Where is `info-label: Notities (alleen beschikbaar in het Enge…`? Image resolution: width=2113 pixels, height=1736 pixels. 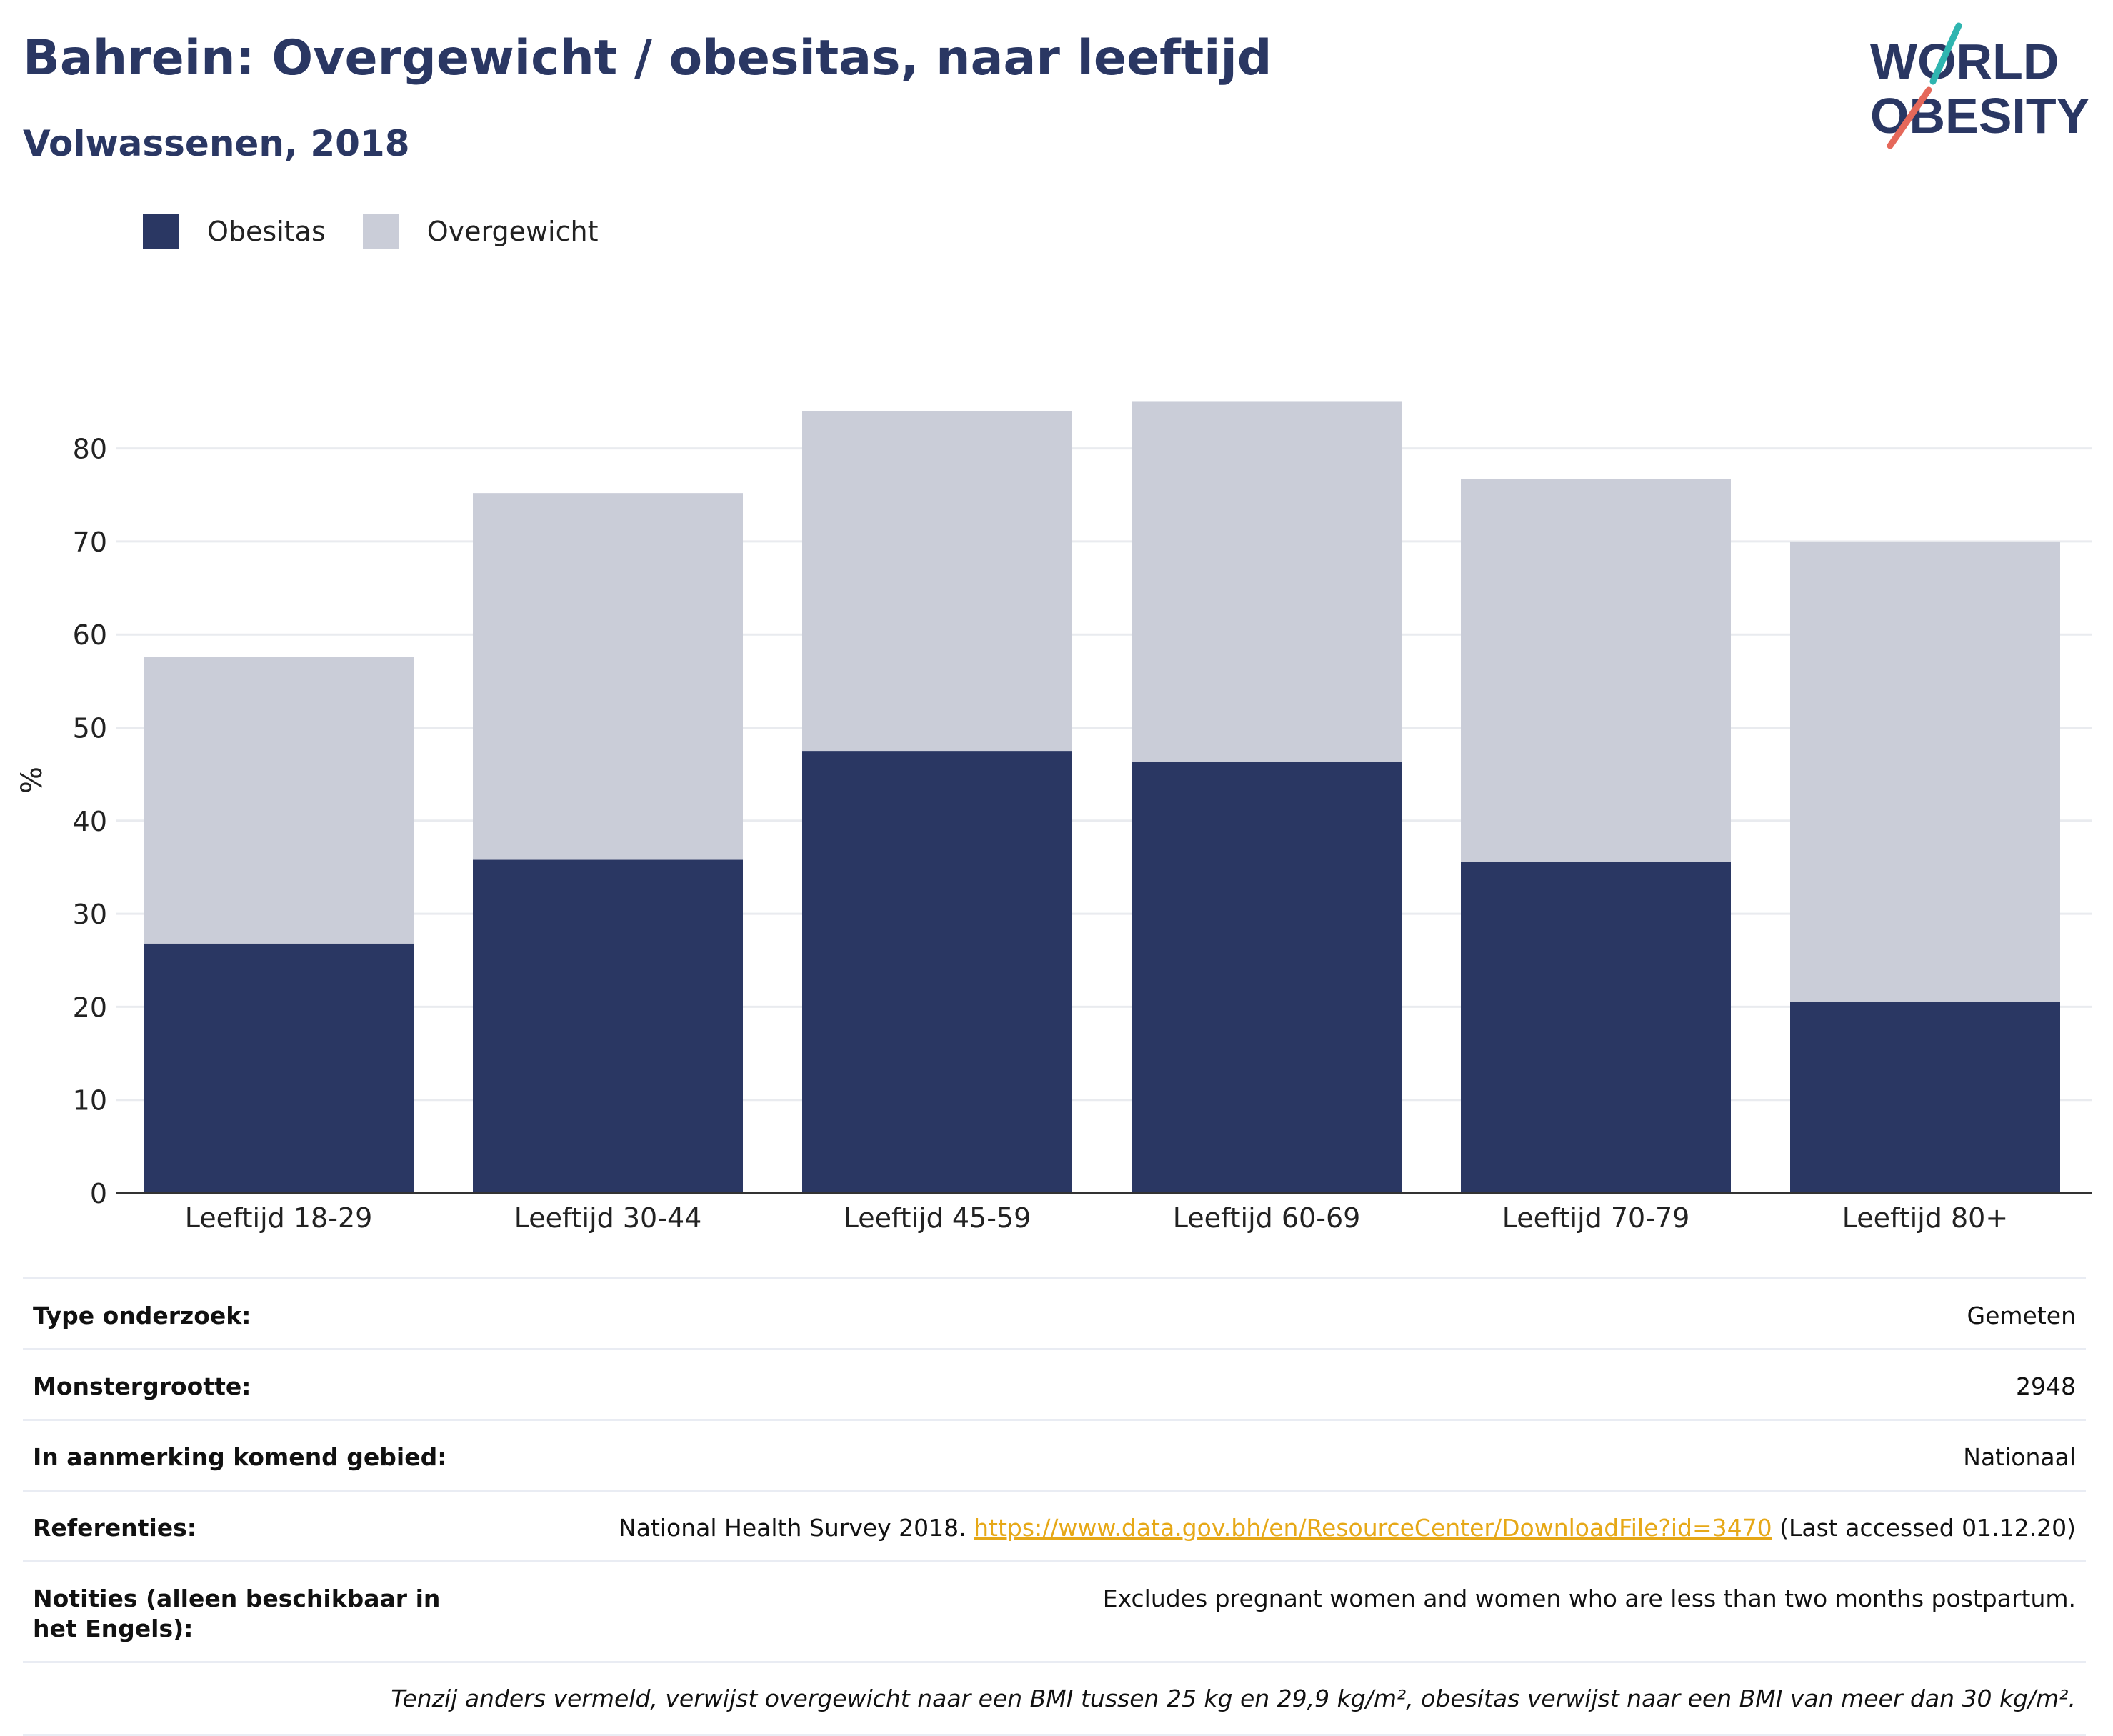
info-label: Notities (alleen beschikbaar in het Enge… is located at coordinates (237, 1613).